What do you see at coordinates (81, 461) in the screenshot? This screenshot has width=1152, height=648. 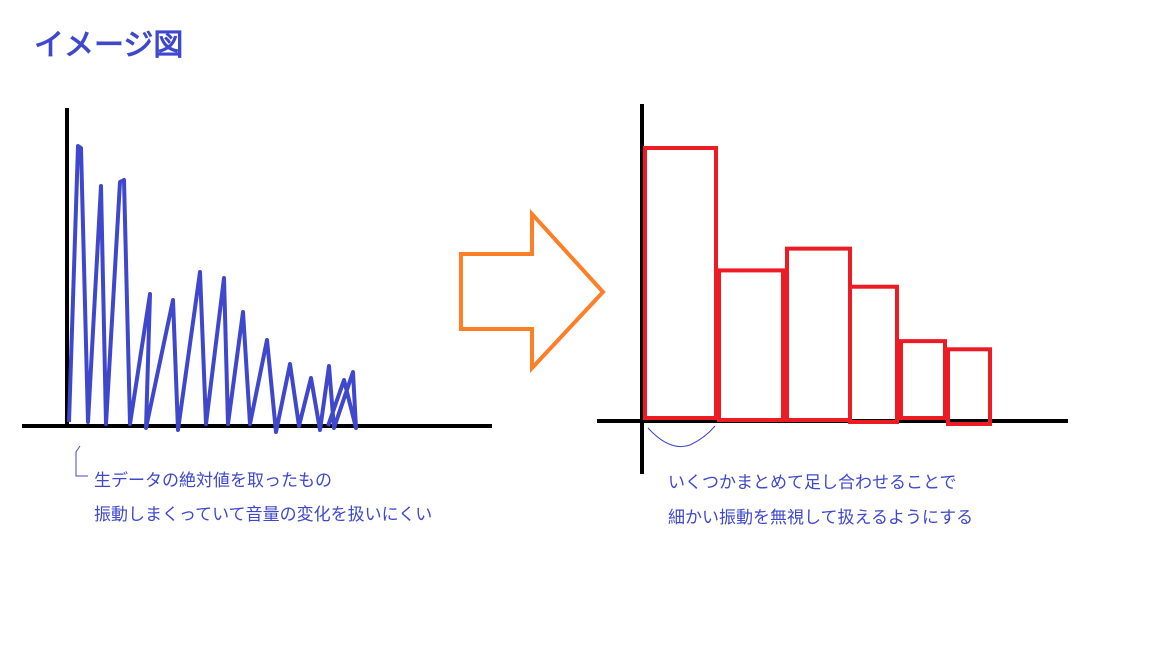 I see `note-bracket-mark` at bounding box center [81, 461].